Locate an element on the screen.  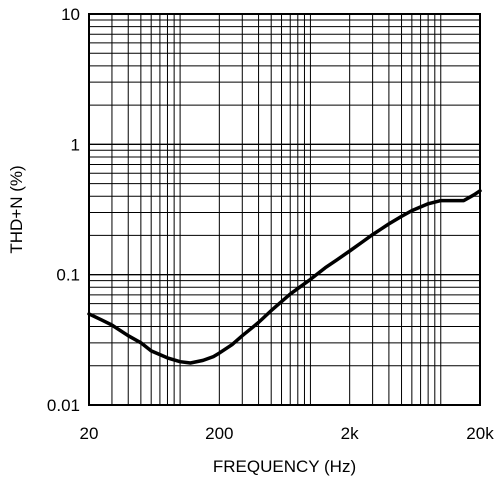
x-axis-label: FREQUENCY (Hz) is located at coordinates (284, 466).